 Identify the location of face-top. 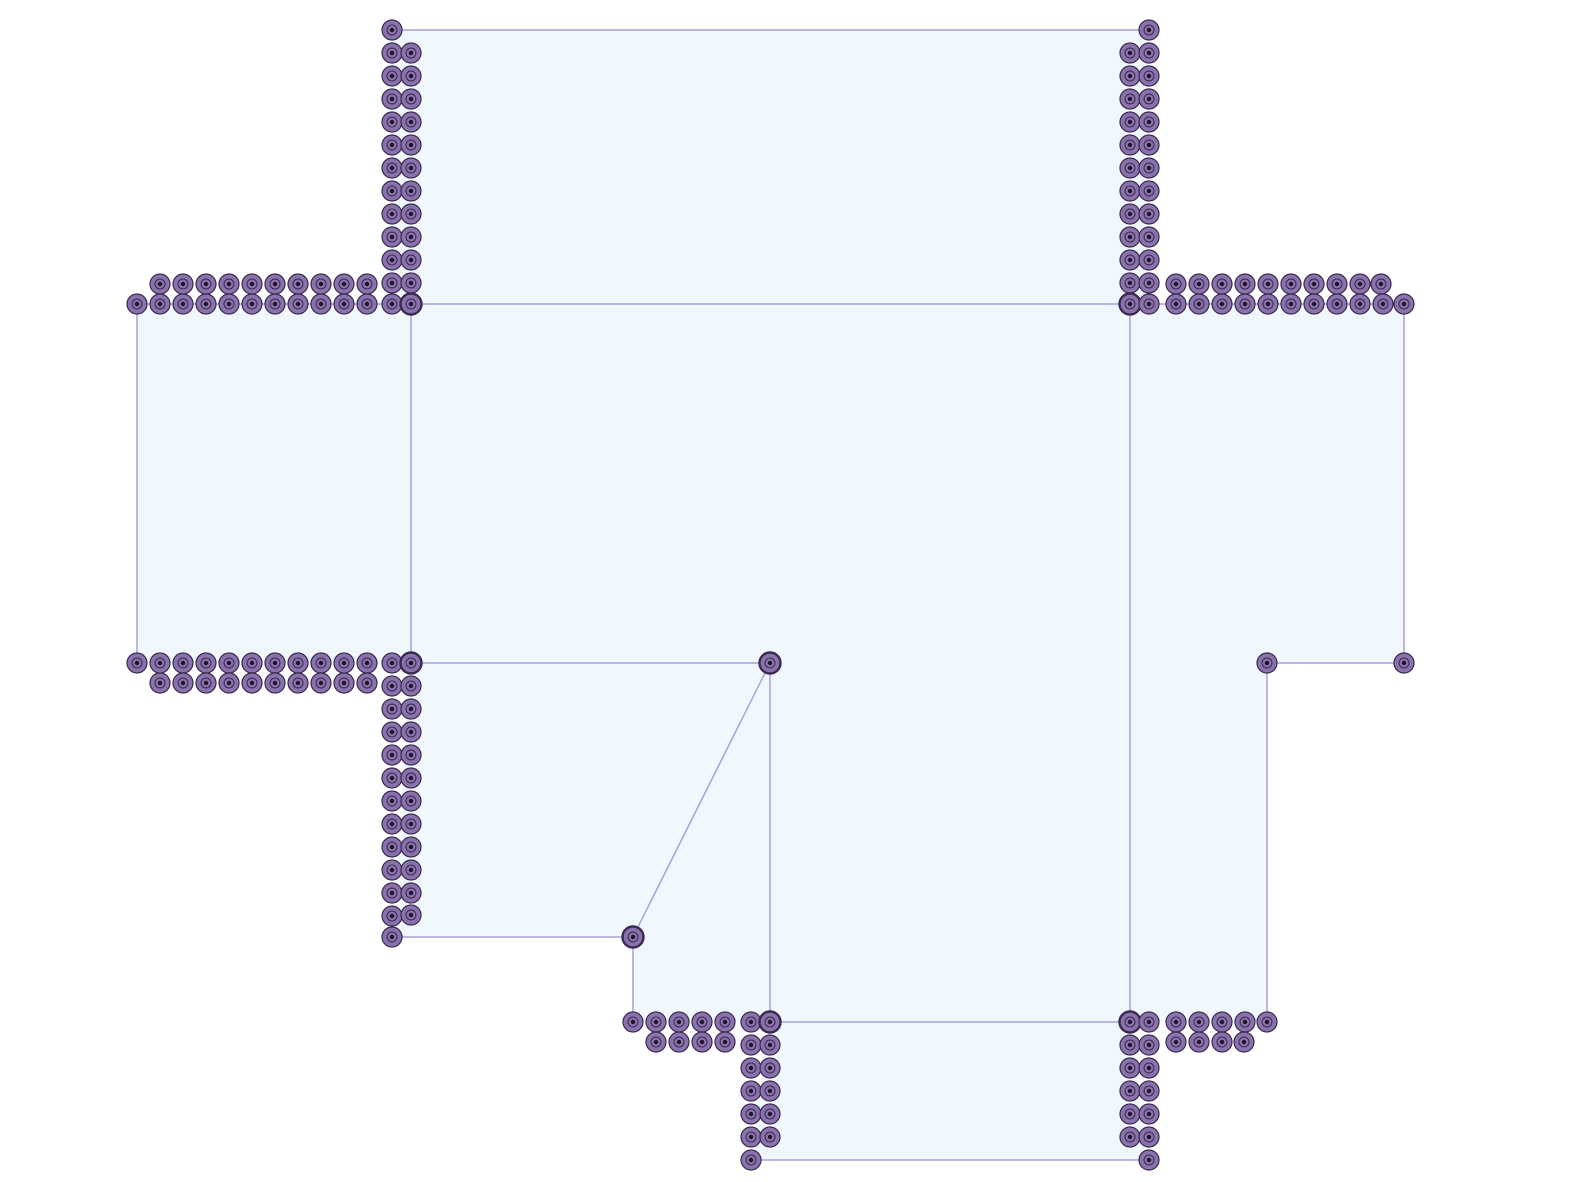
(770, 167).